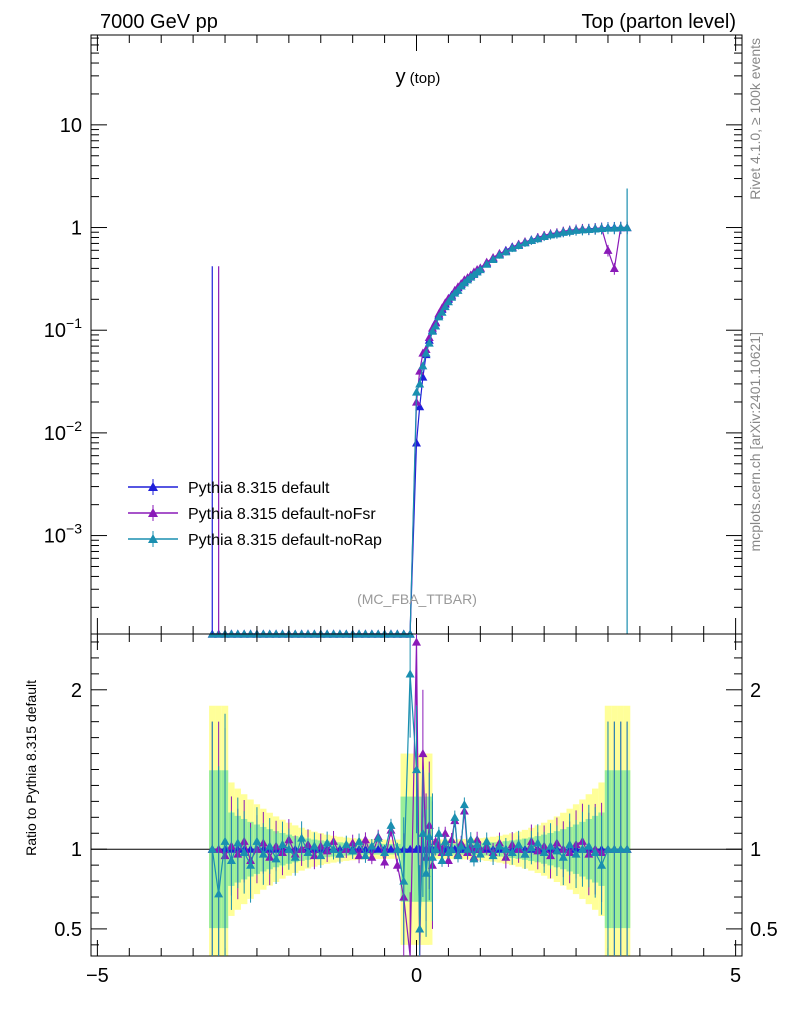 The height and width of the screenshot is (1024, 786). I want to click on plot-title: y (top), so click(418, 77).